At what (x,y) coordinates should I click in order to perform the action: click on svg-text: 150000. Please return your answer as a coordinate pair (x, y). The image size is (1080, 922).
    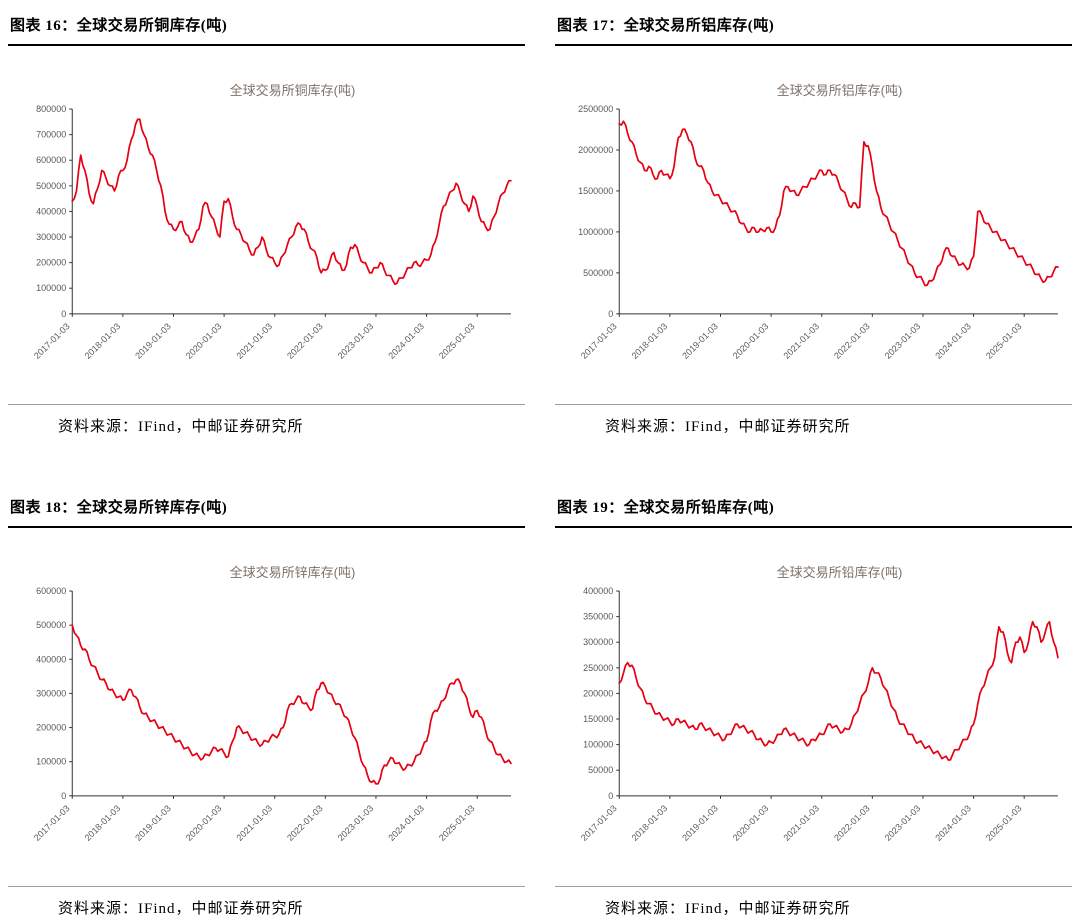
    Looking at the image, I should click on (598, 719).